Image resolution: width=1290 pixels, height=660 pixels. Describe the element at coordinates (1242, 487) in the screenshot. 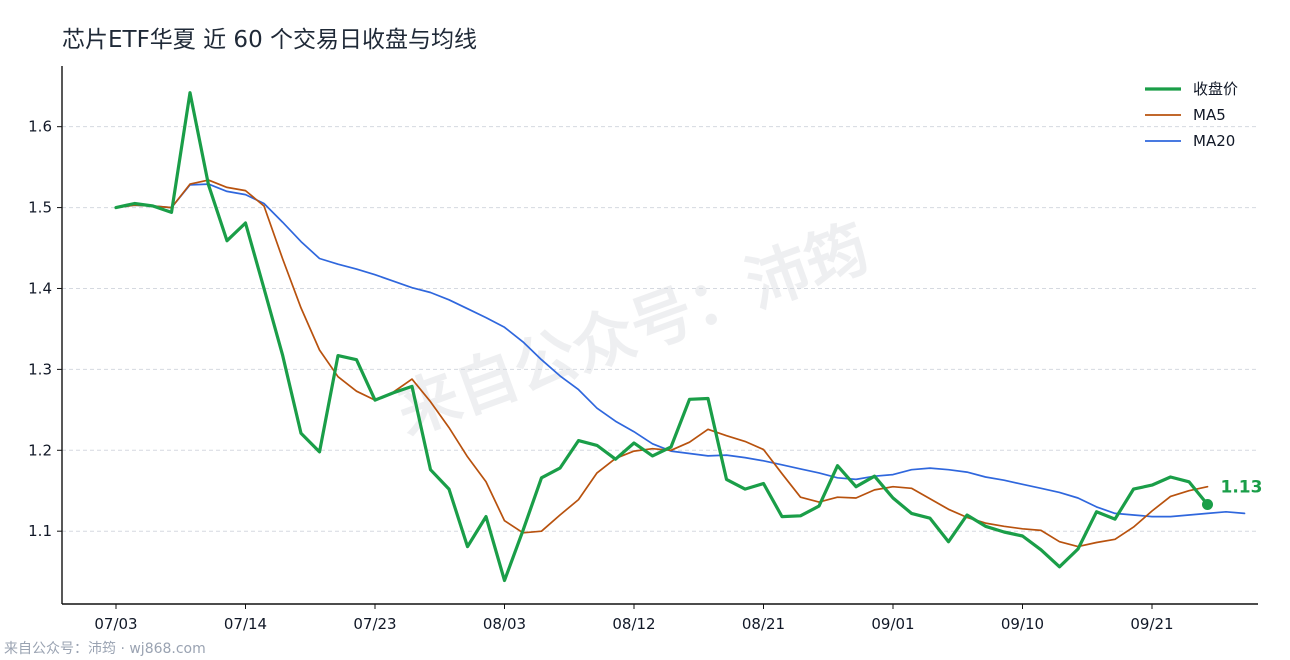

I see `last-close-label: 1.13` at that location.